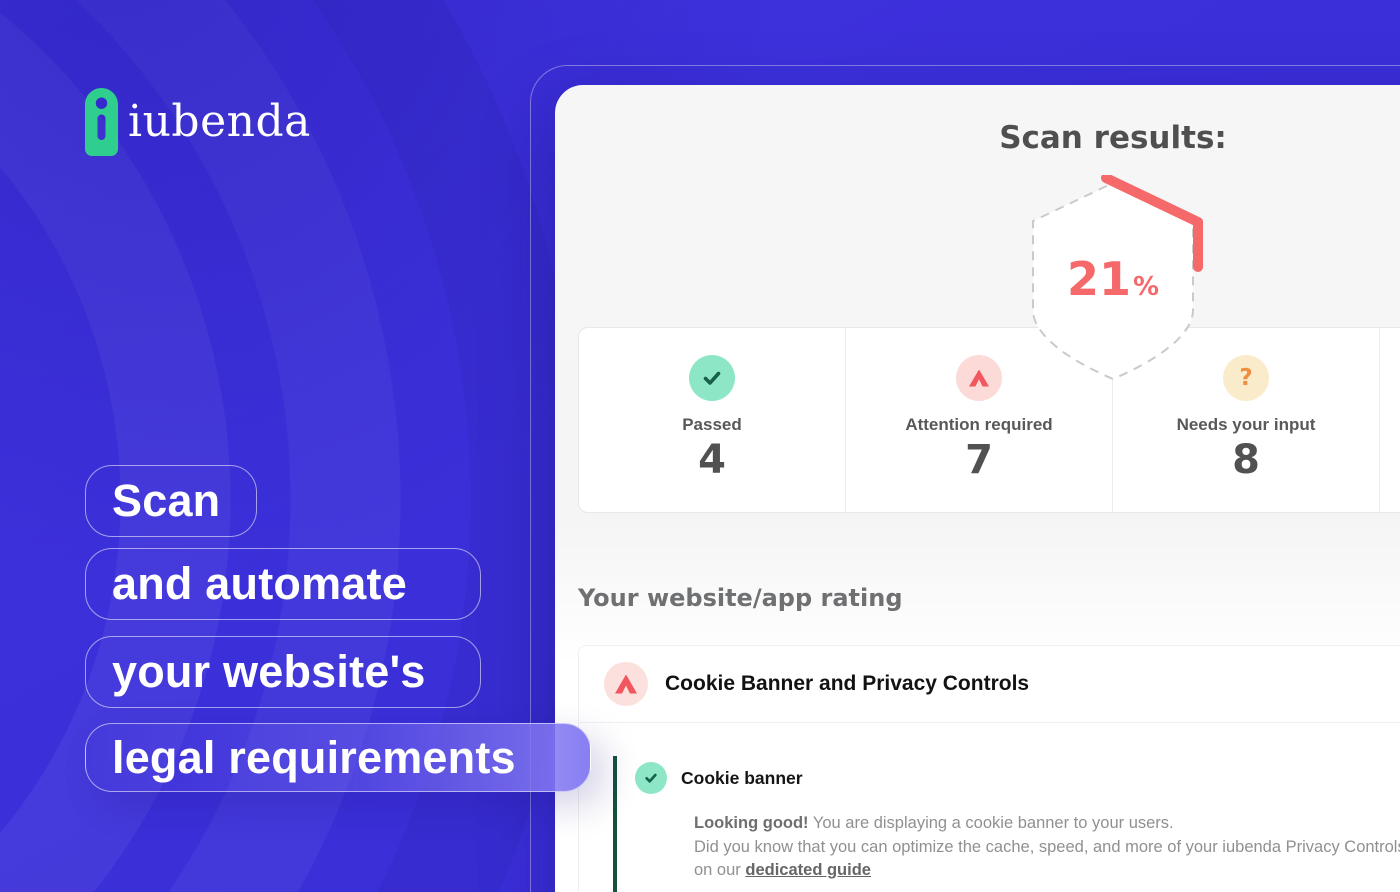 This screenshot has width=1400, height=892. What do you see at coordinates (979, 378) in the screenshot?
I see `attention-triangle-icon` at bounding box center [979, 378].